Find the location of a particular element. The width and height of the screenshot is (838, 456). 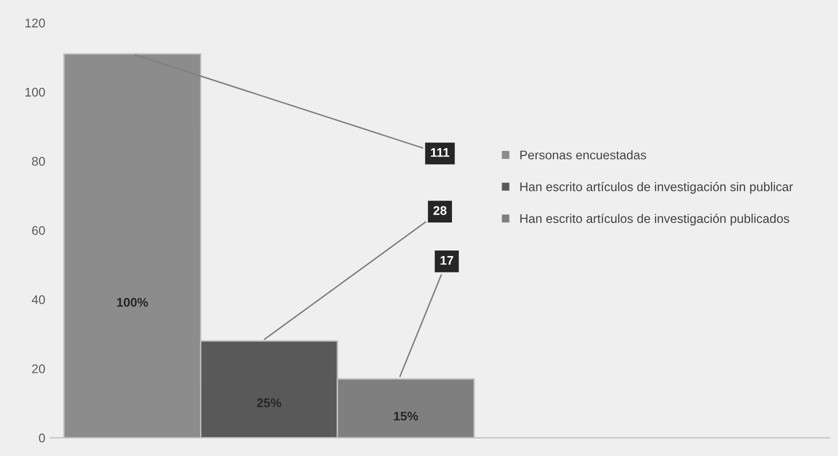

annotation: 15% is located at coordinates (406, 416).